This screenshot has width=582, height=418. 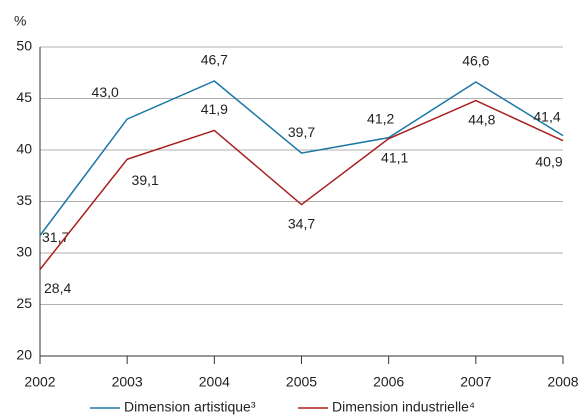 What do you see at coordinates (57, 288) in the screenshot?
I see `data-label: 28,4` at bounding box center [57, 288].